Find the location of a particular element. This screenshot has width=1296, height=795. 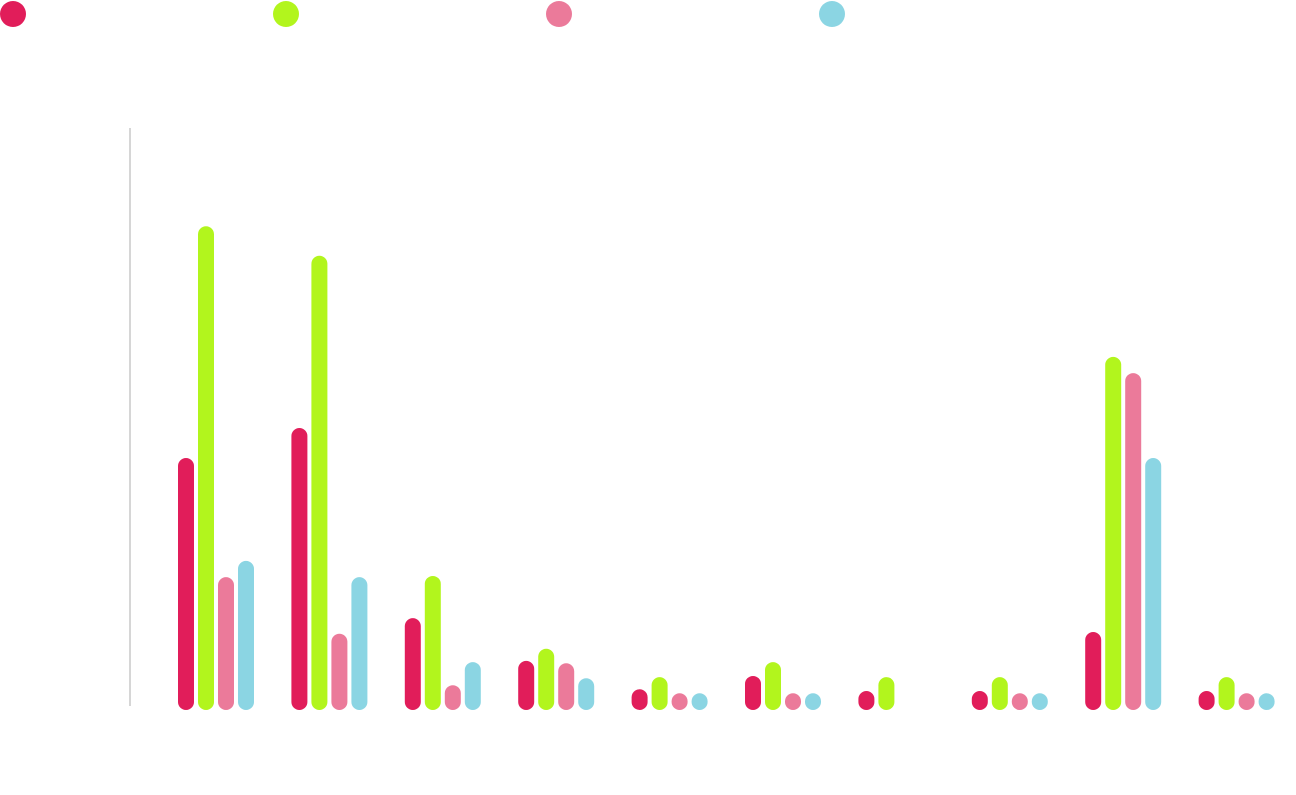

legend is located at coordinates (422, 14).